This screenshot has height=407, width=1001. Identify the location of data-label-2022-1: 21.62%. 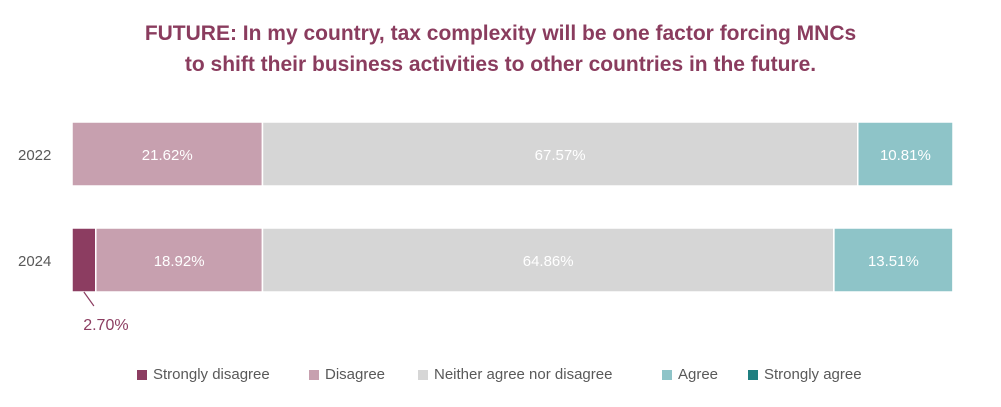
(167, 155).